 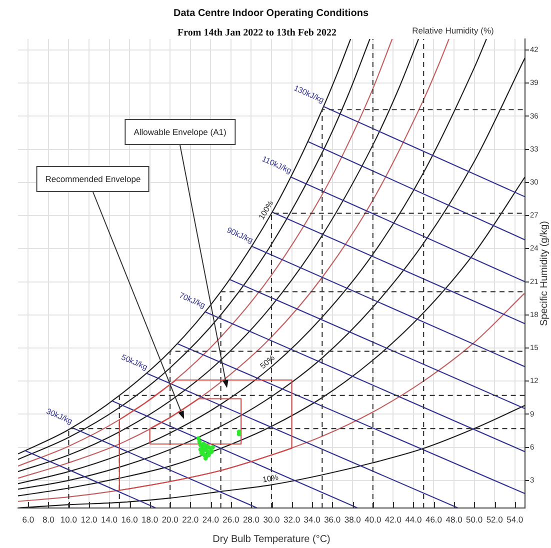 I want to click on x-axis-title: Dry Bulb Temperature (°C), so click(x=271, y=539).